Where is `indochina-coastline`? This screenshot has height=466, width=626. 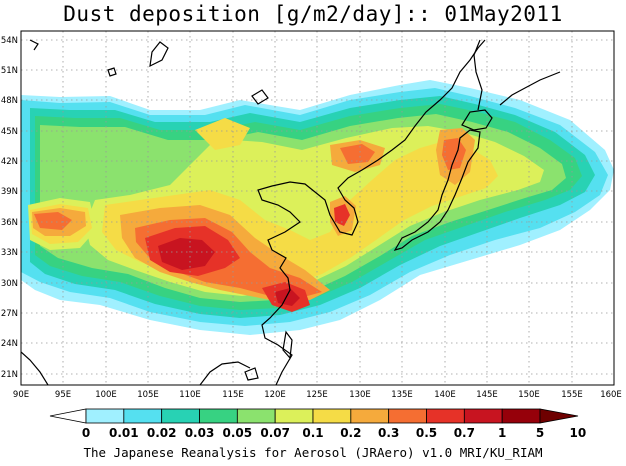 indochina-coastline is located at coordinates (225, 373).